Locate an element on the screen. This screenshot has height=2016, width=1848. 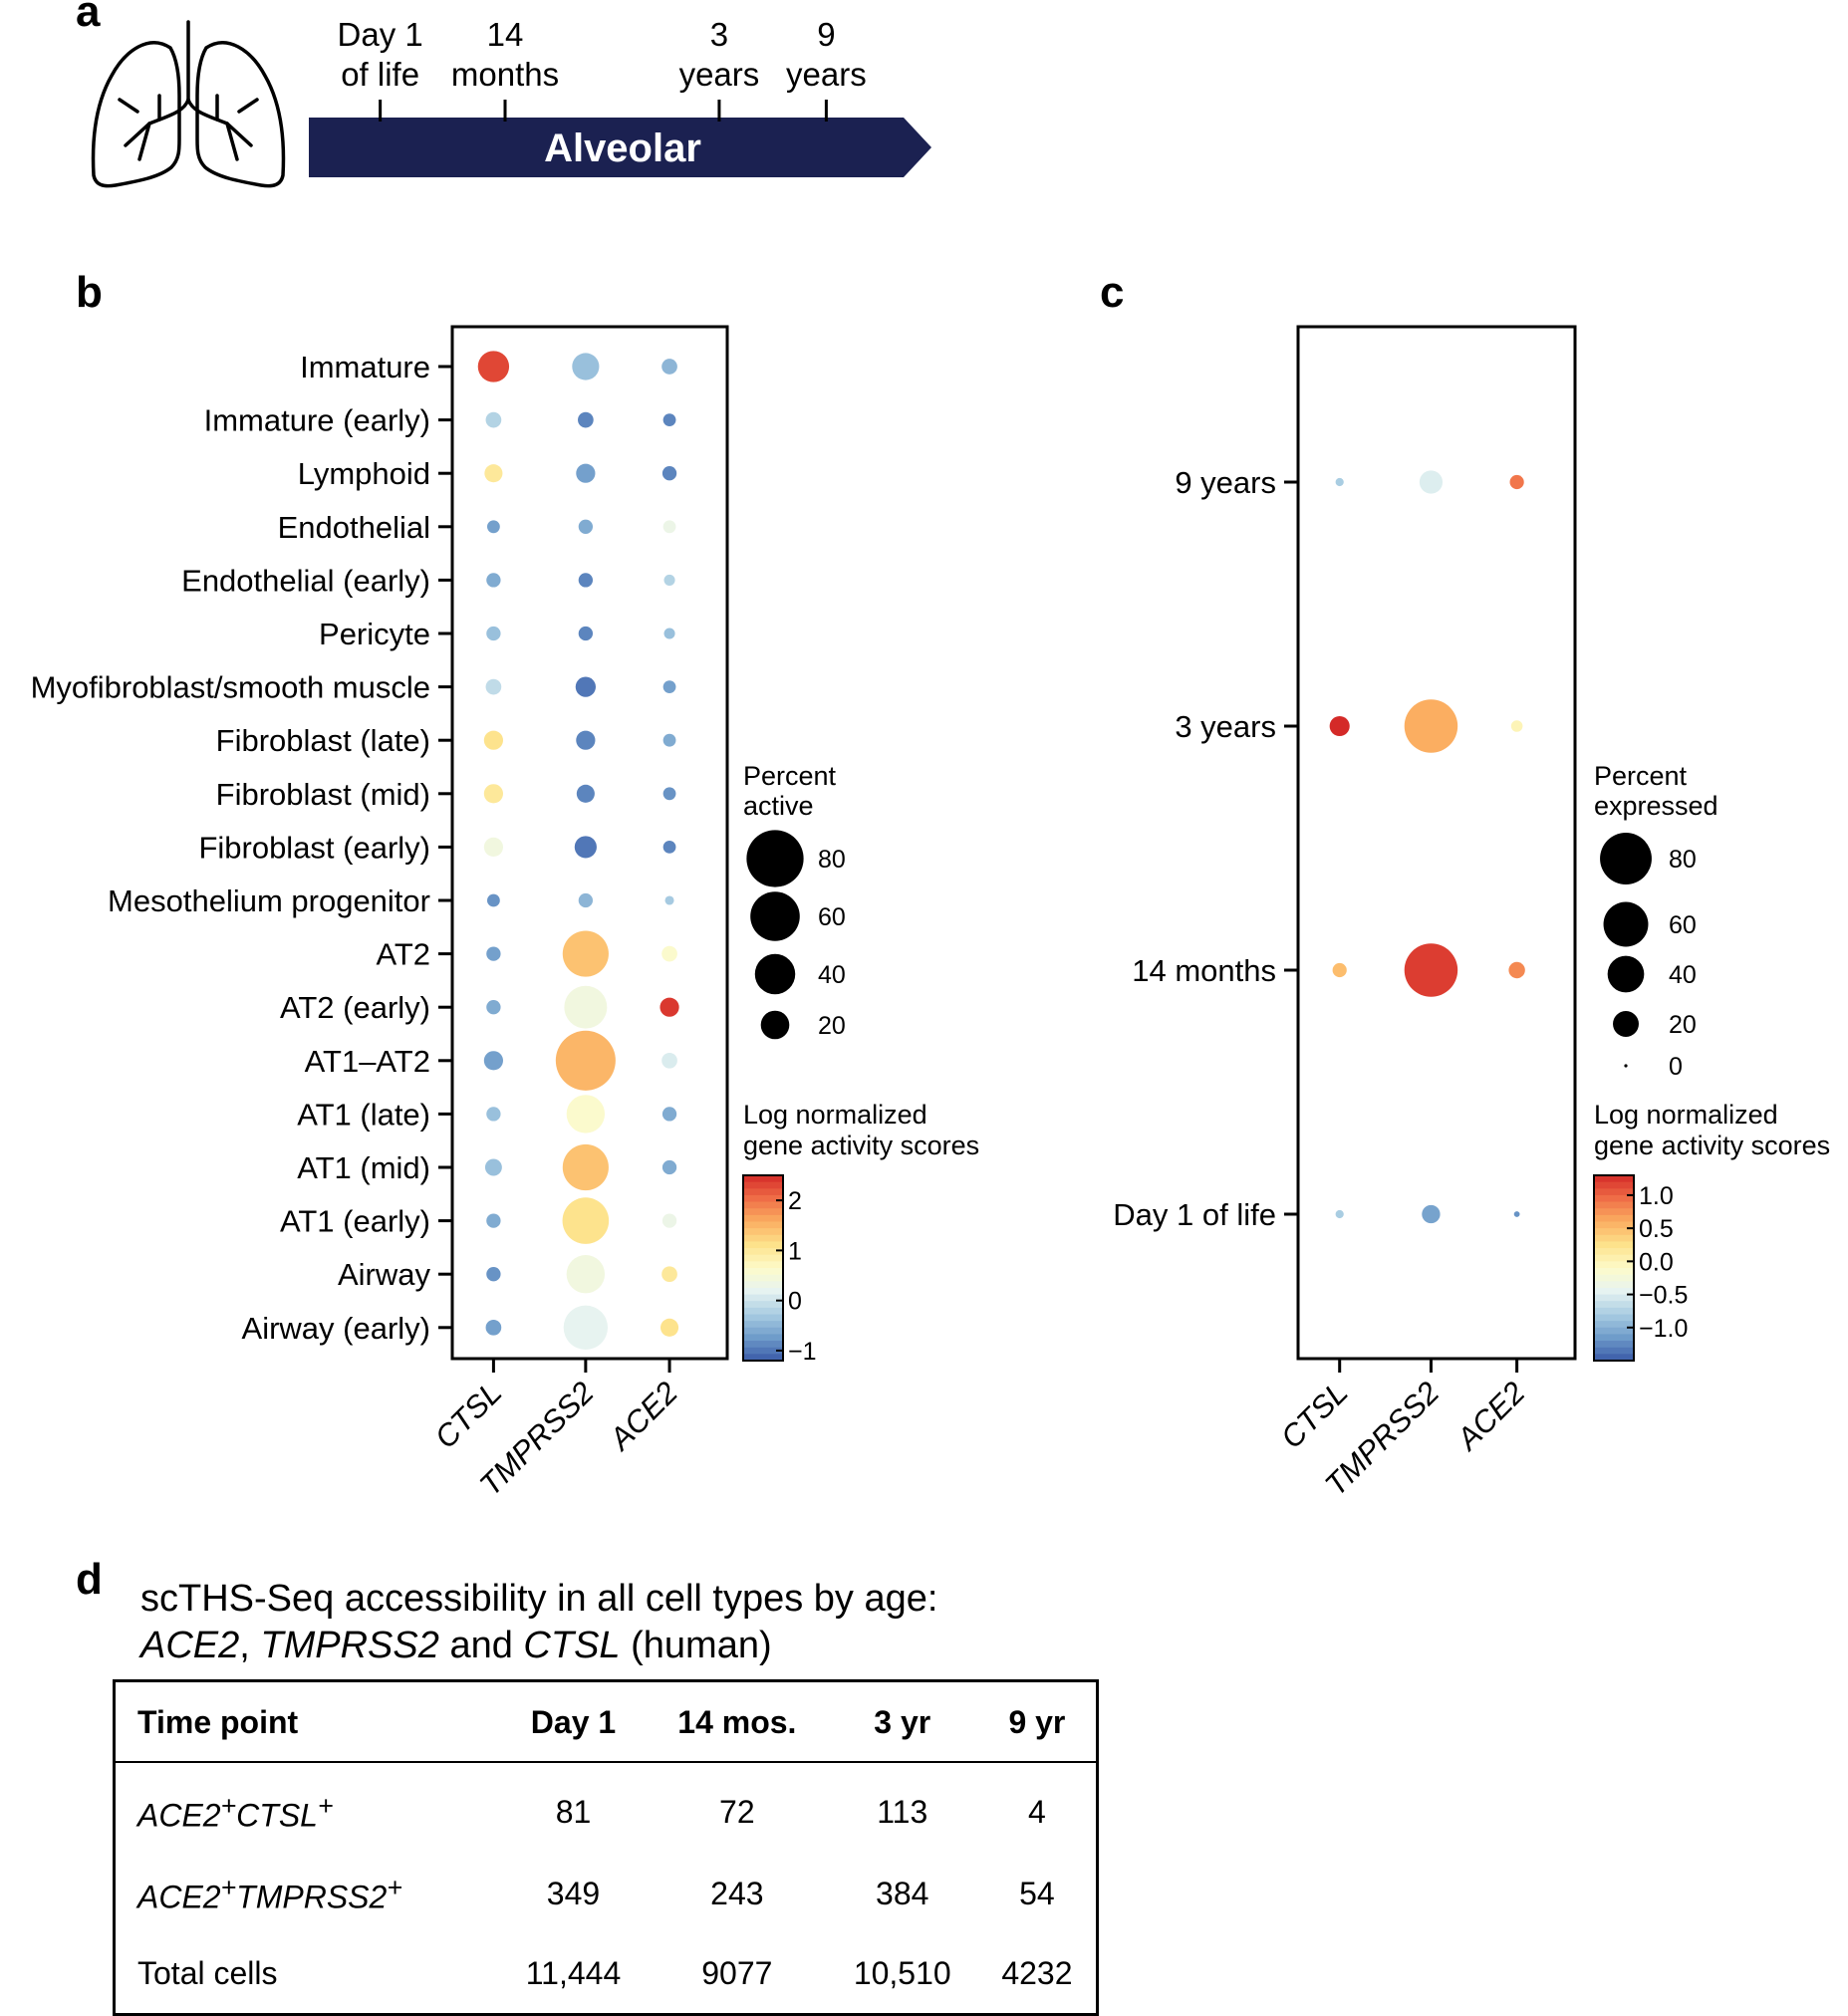
y-tick-label: Day 1 of life is located at coordinates (1194, 1214).